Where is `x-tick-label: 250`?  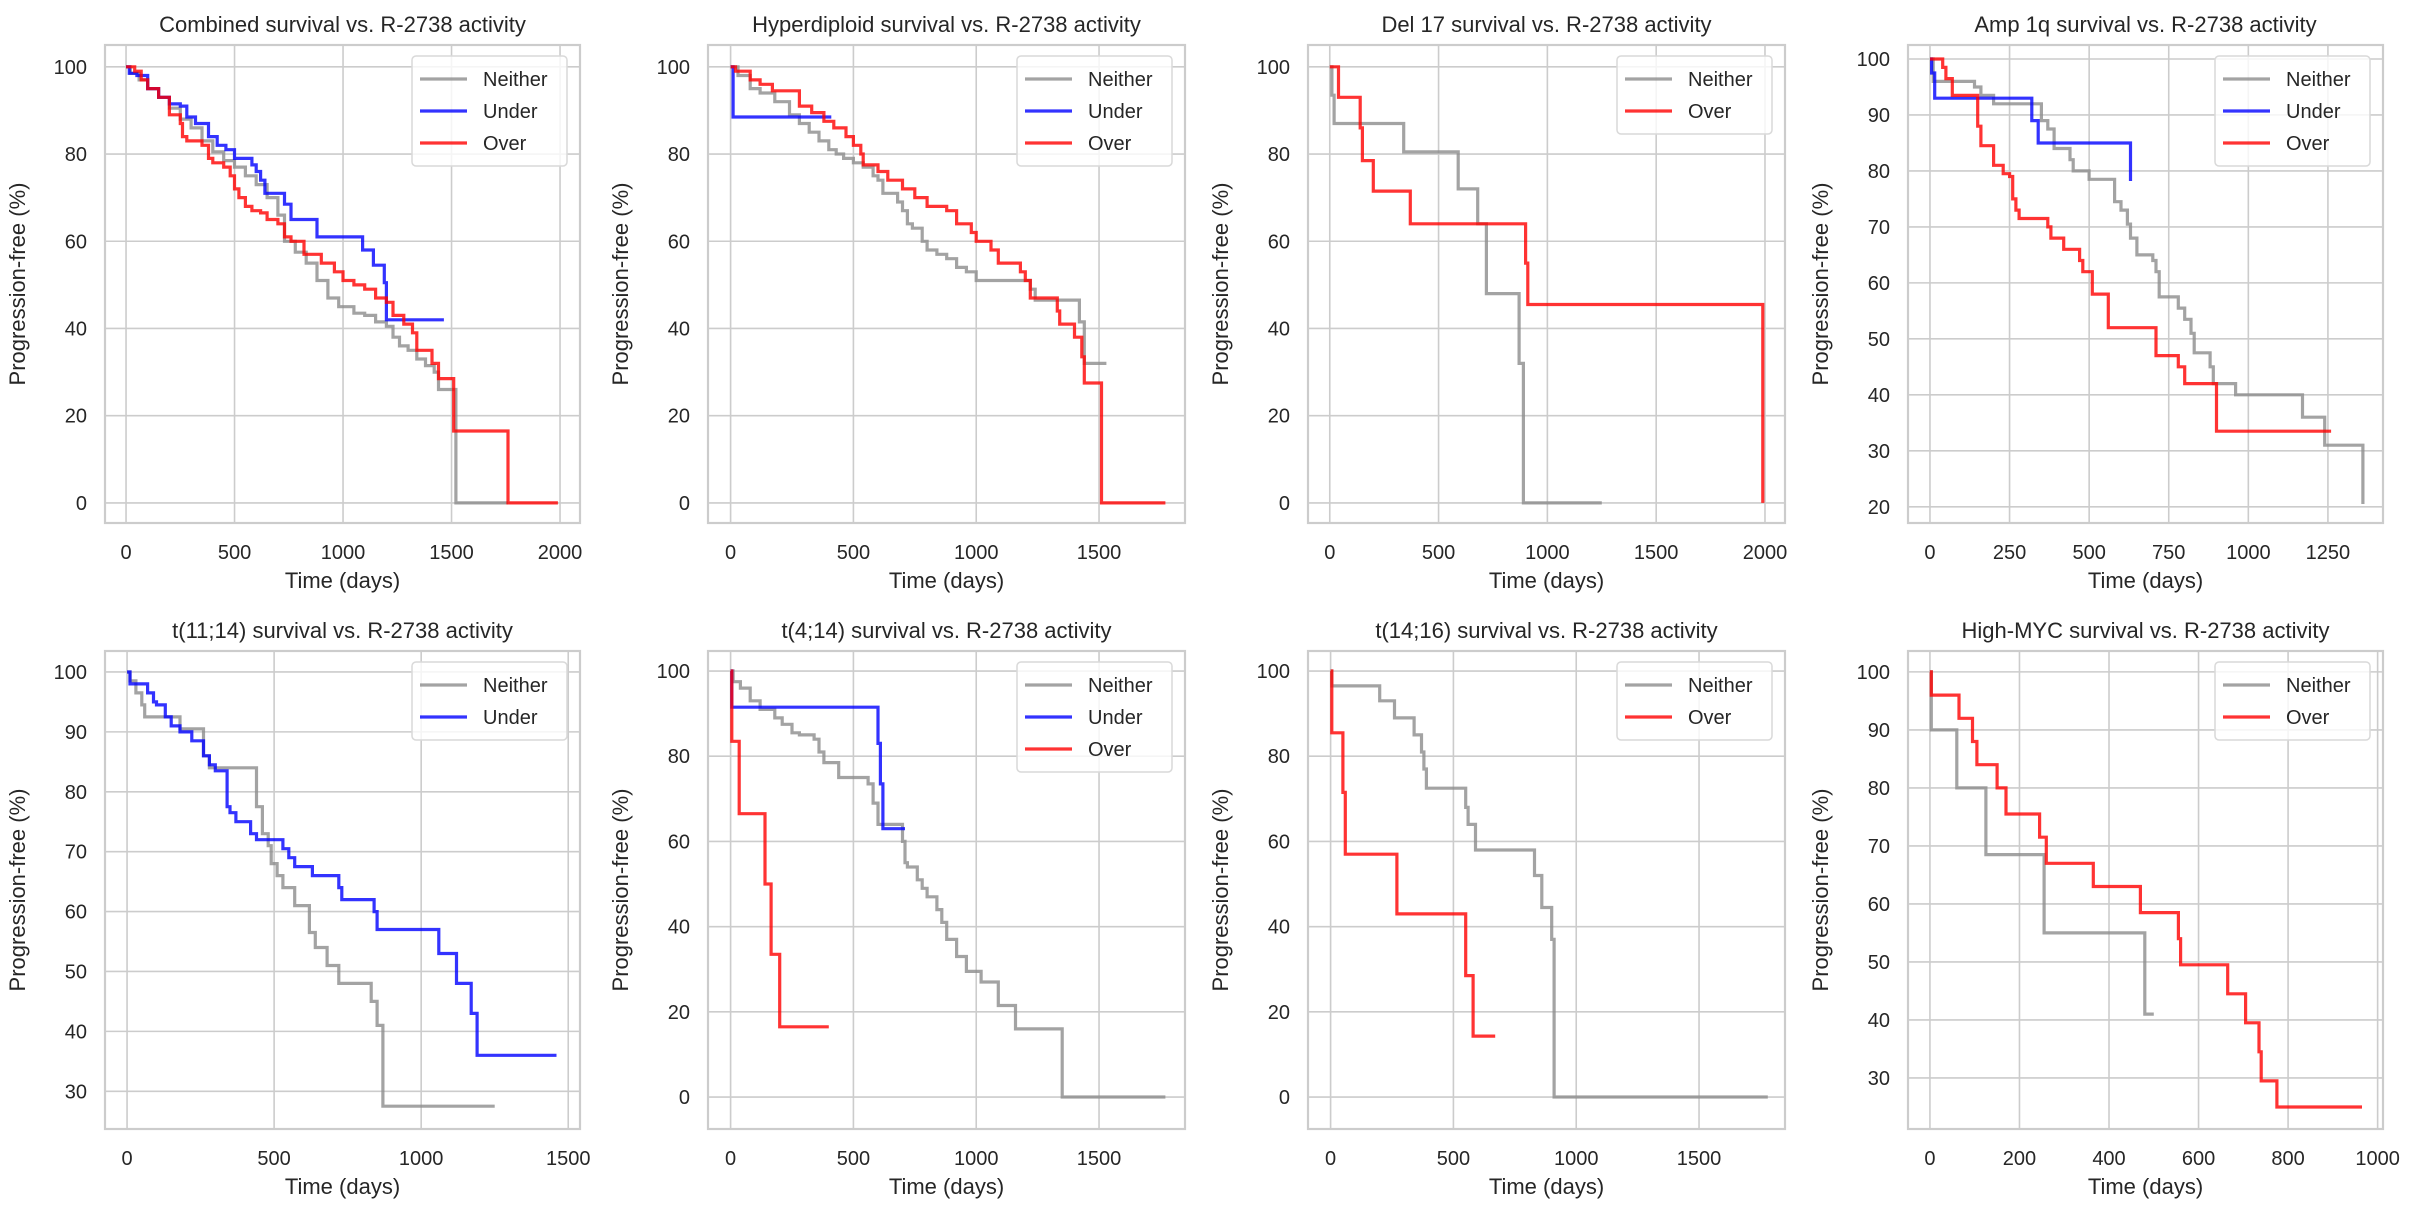
x-tick-label: 250 is located at coordinates (2009, 553).